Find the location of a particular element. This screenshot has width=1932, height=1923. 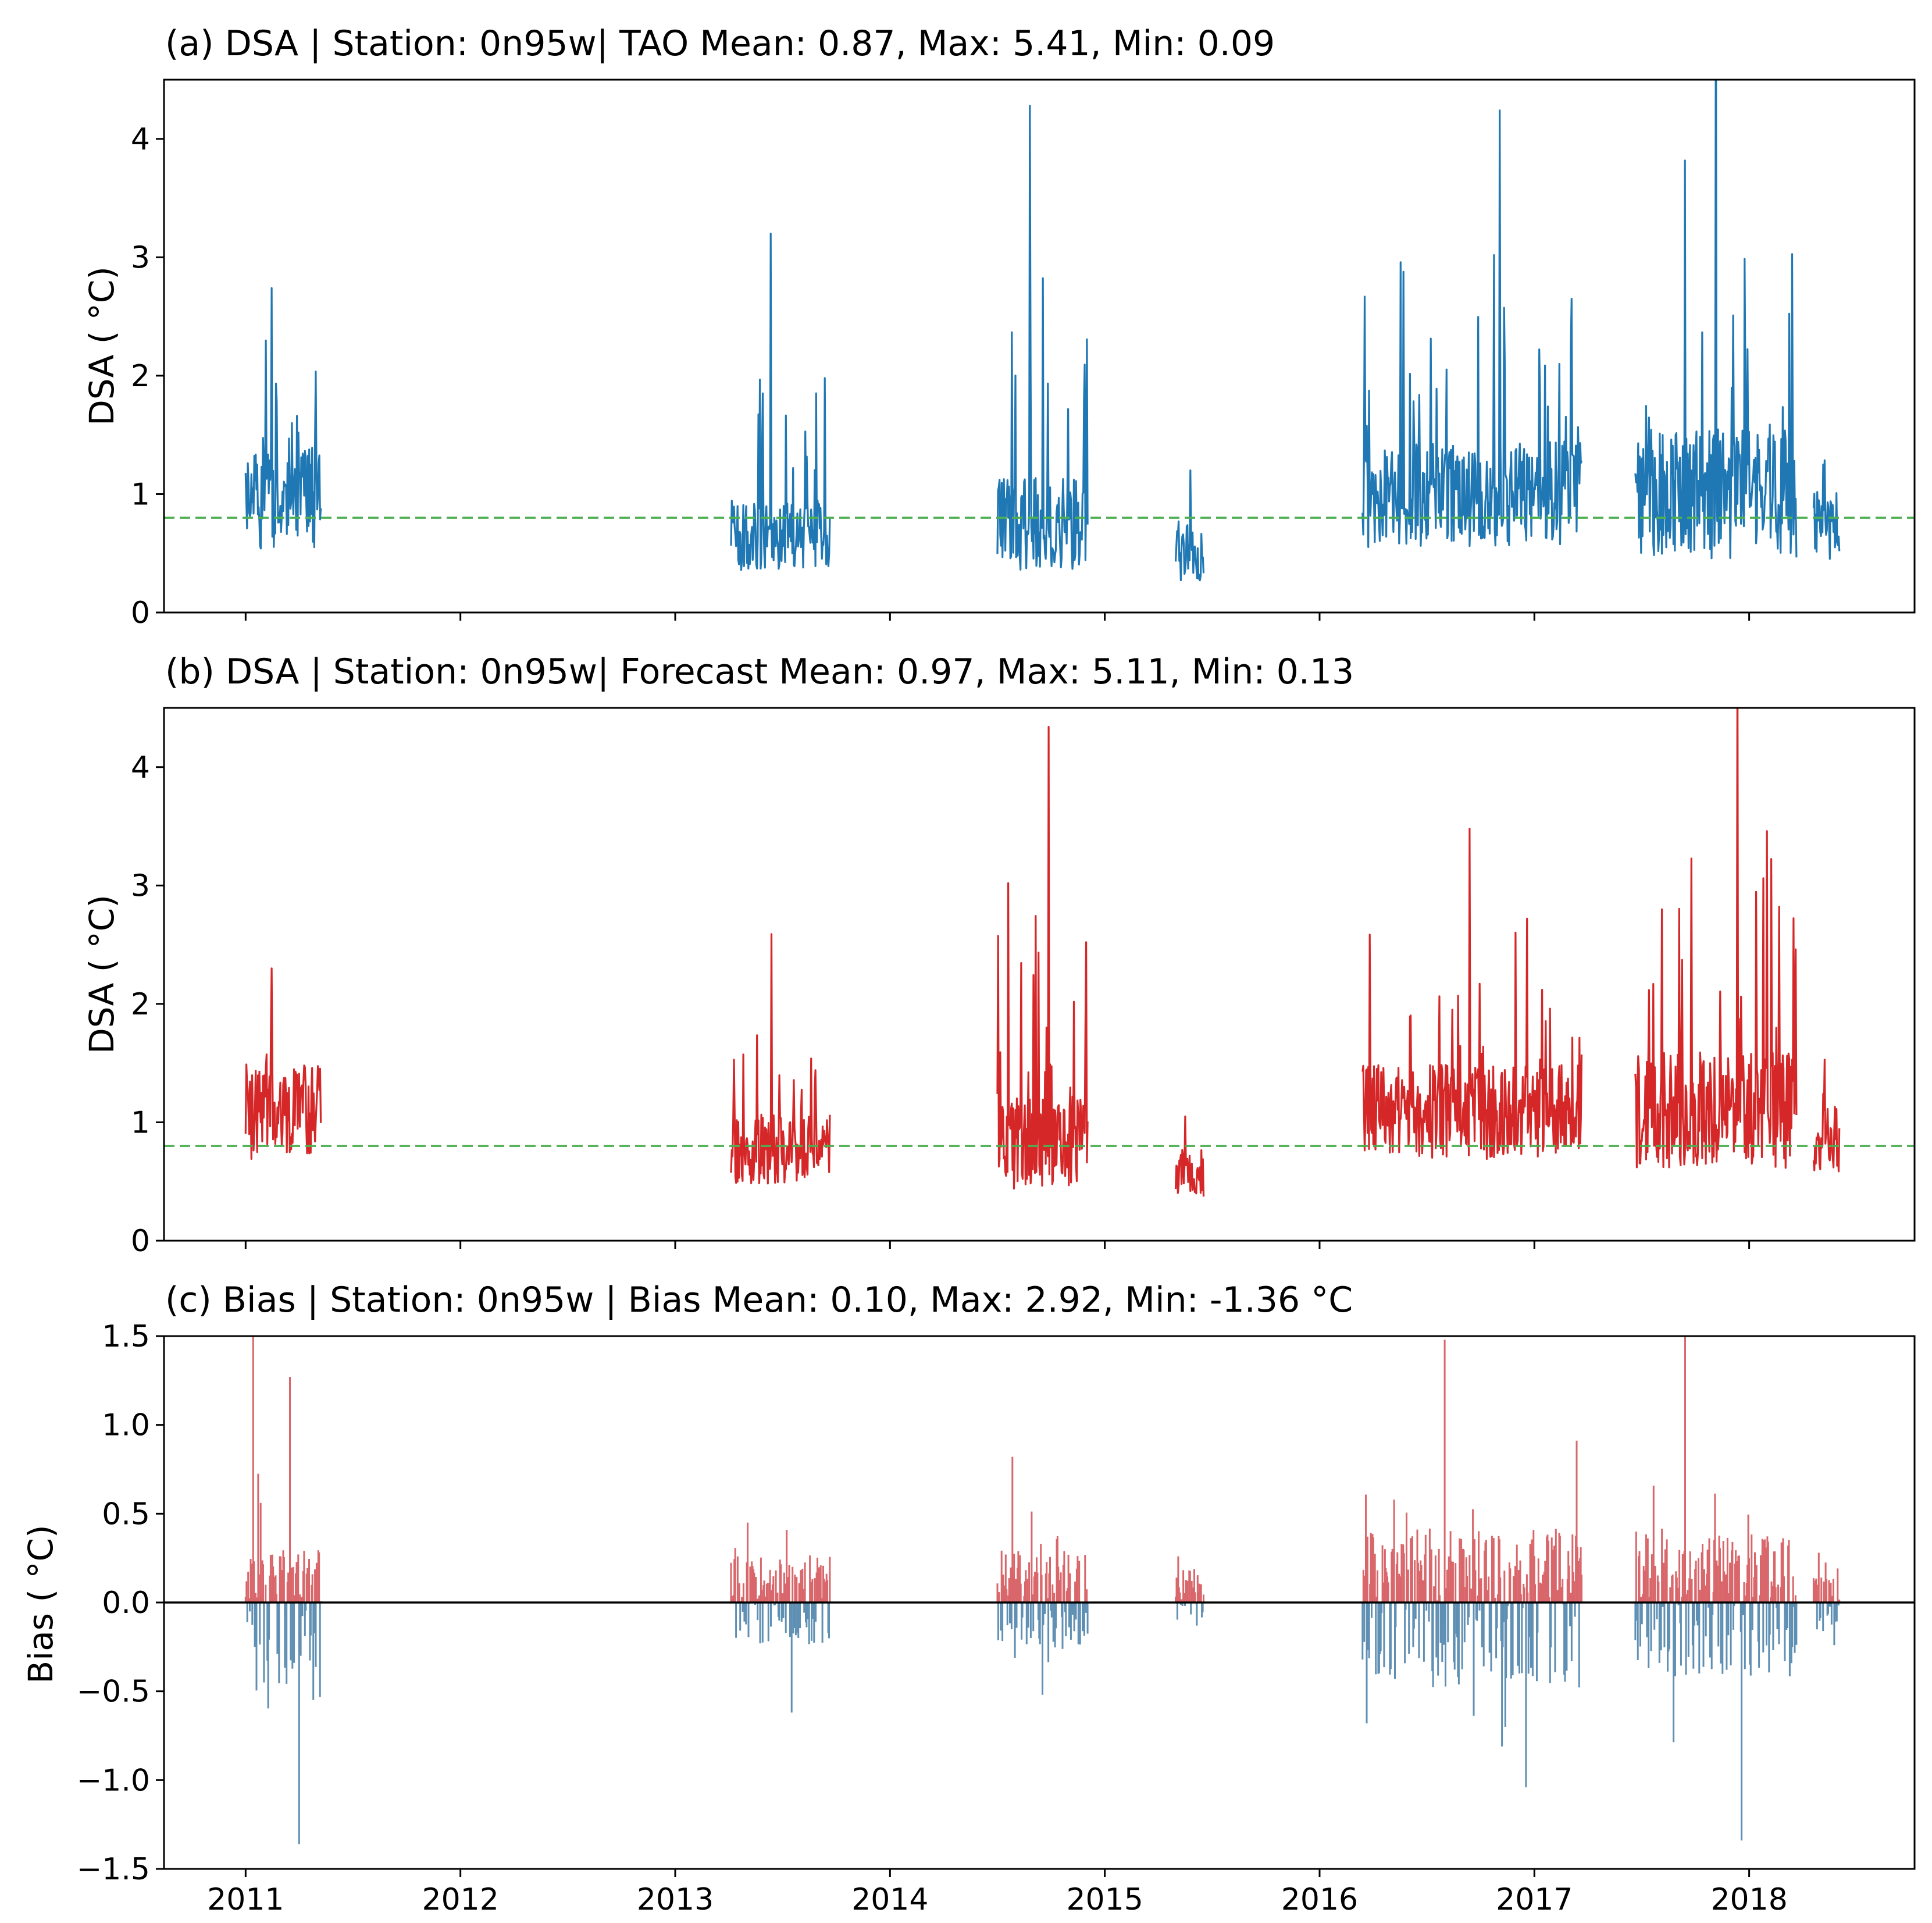

x-tick-label: 2012 is located at coordinates (460, 1899).